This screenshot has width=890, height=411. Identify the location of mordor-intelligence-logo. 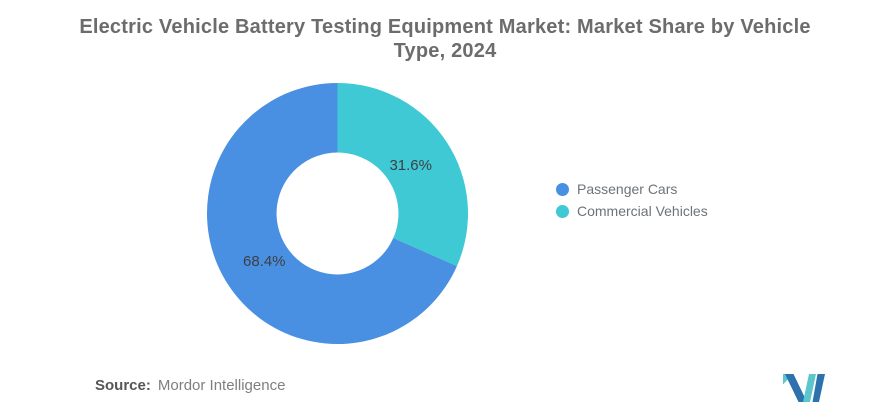
(804, 388).